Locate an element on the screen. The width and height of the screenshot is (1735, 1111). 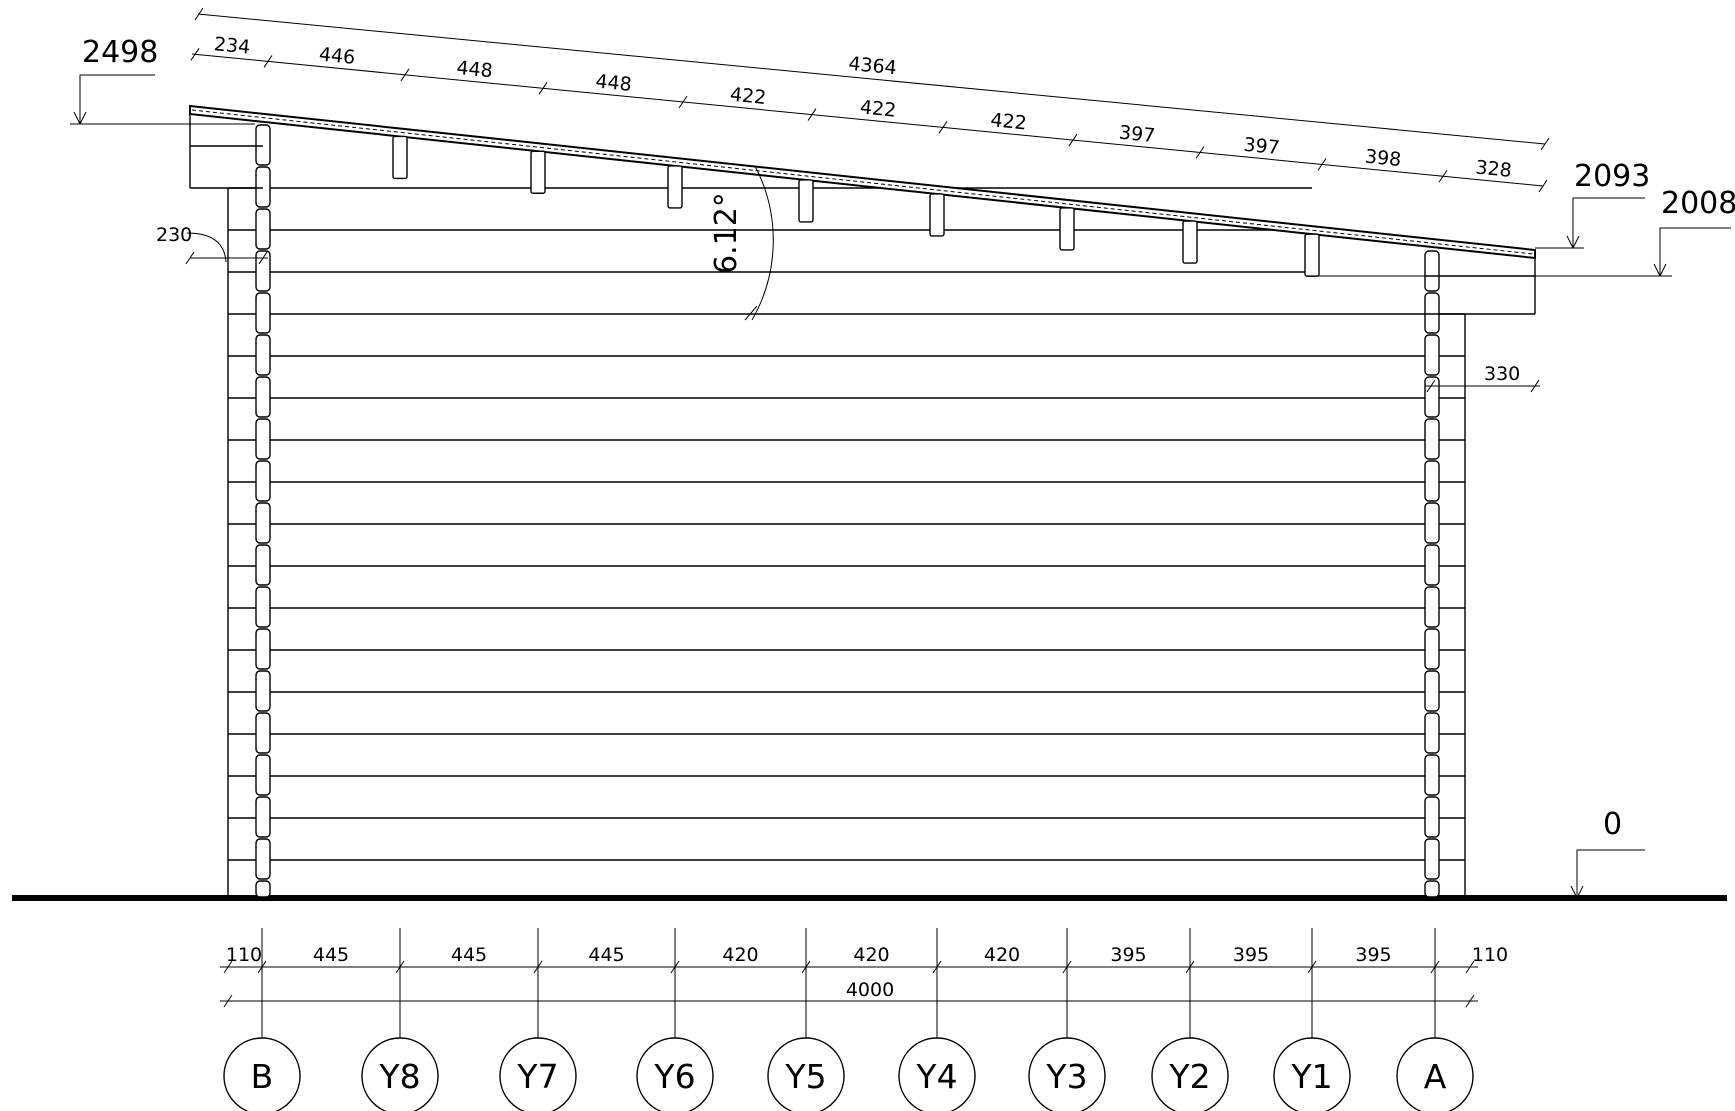
overhang-left-value: 230 is located at coordinates (174, 235).